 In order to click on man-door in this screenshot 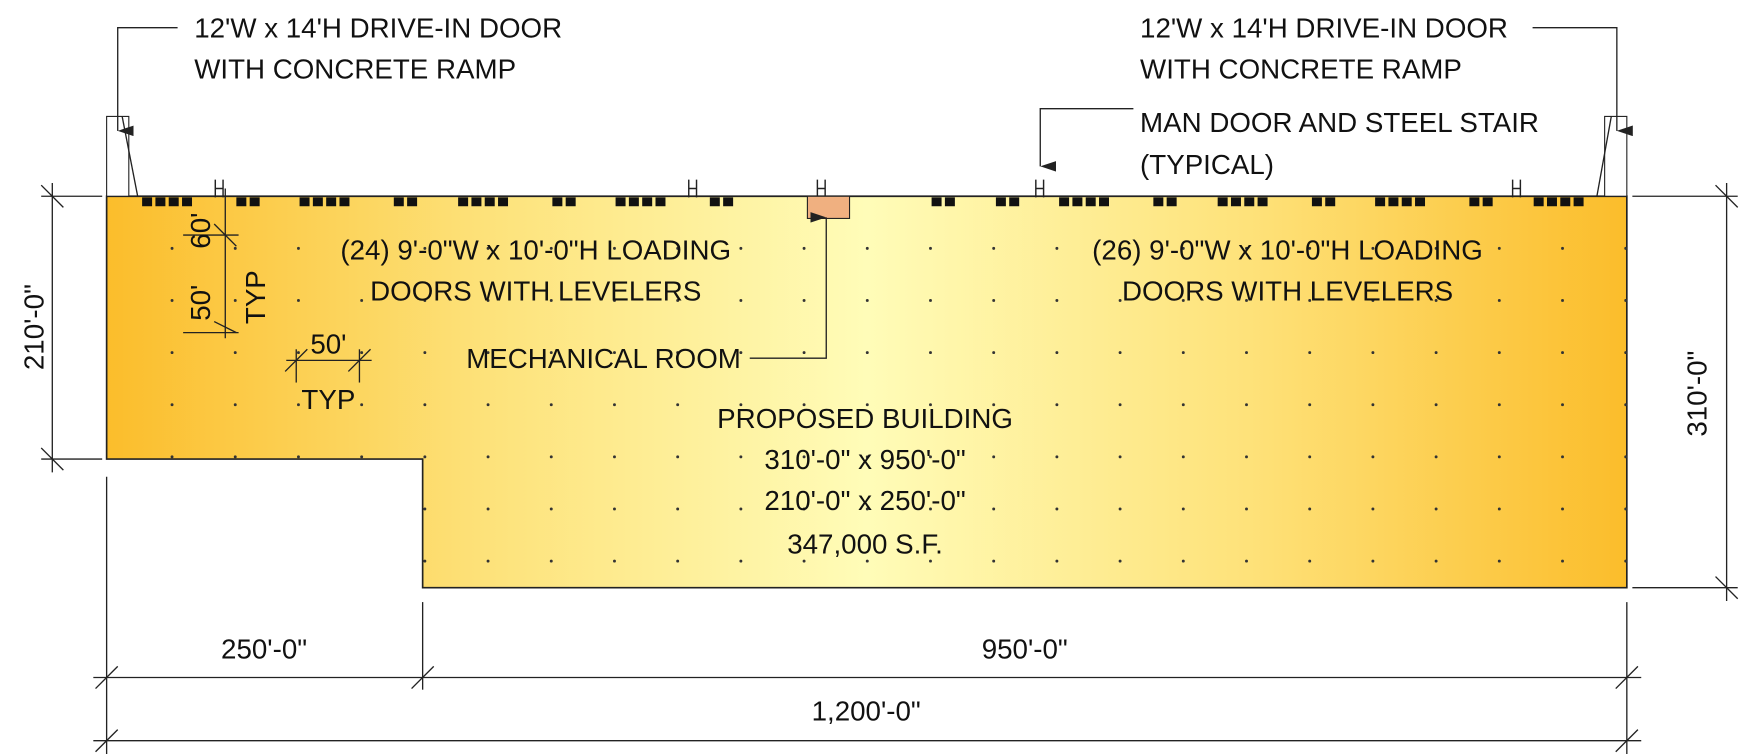, I will do `click(219, 188)`.